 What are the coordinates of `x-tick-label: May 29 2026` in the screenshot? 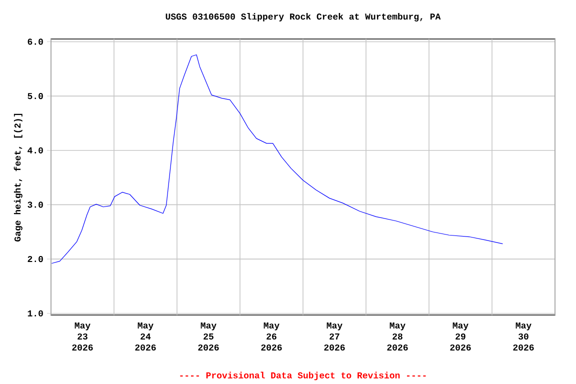 It's located at (460, 336).